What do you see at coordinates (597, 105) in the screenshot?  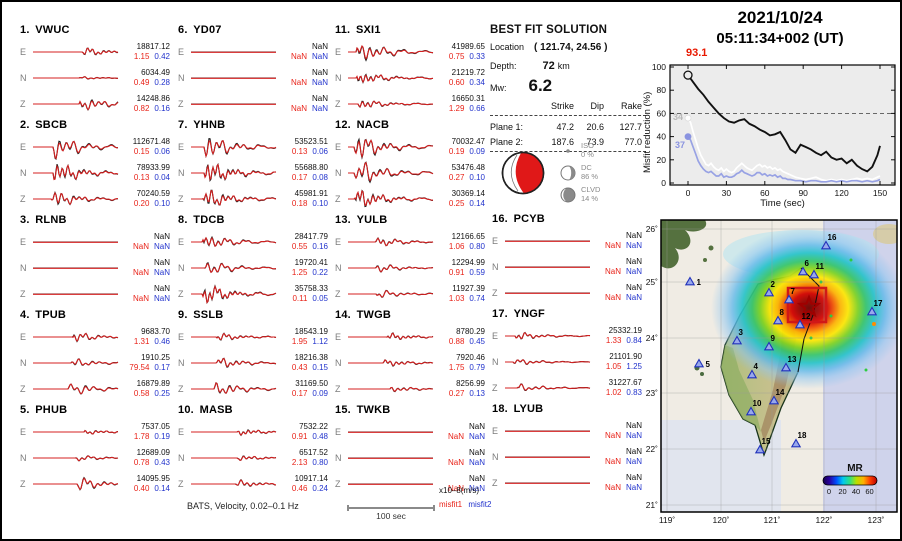 I see `col-dip: Dip` at bounding box center [597, 105].